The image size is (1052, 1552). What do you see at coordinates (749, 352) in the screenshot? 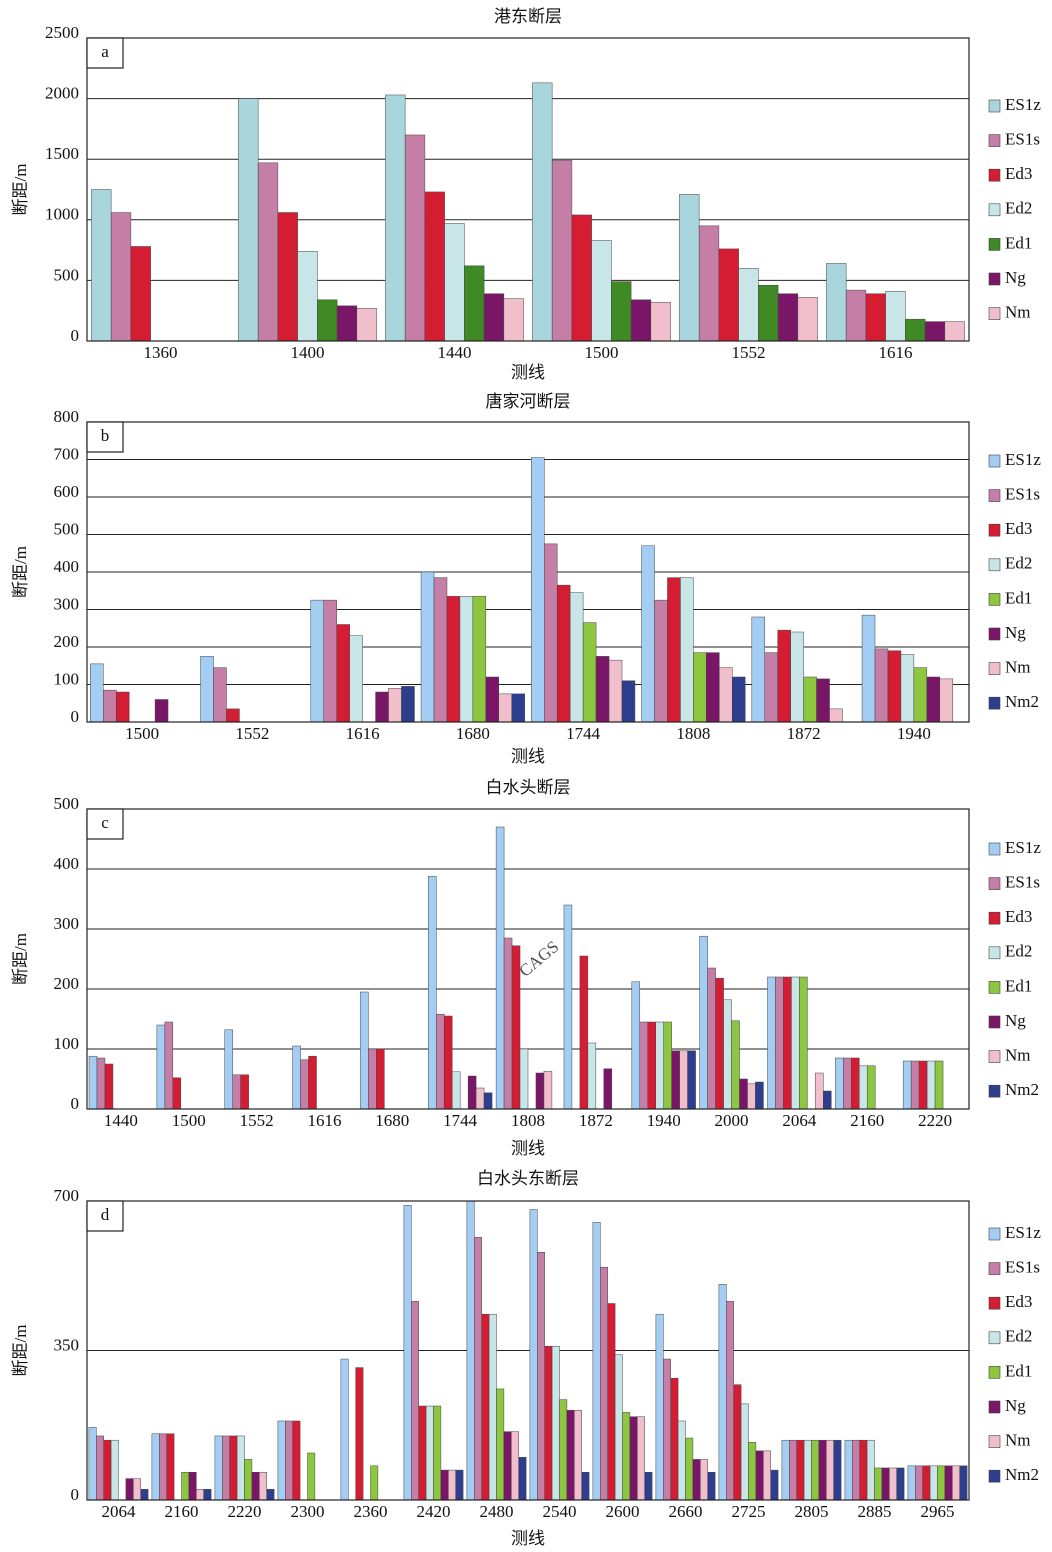
I see `x-tick-label: 1552` at bounding box center [749, 352].